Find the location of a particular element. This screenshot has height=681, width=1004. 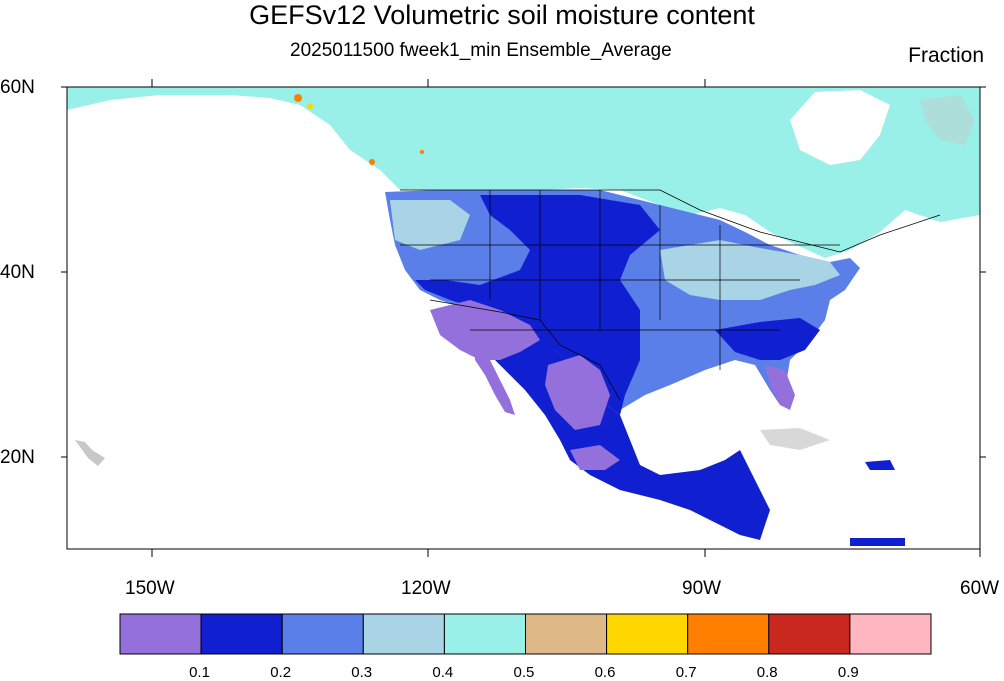

lat-label-60n: 60N is located at coordinates (17, 87).